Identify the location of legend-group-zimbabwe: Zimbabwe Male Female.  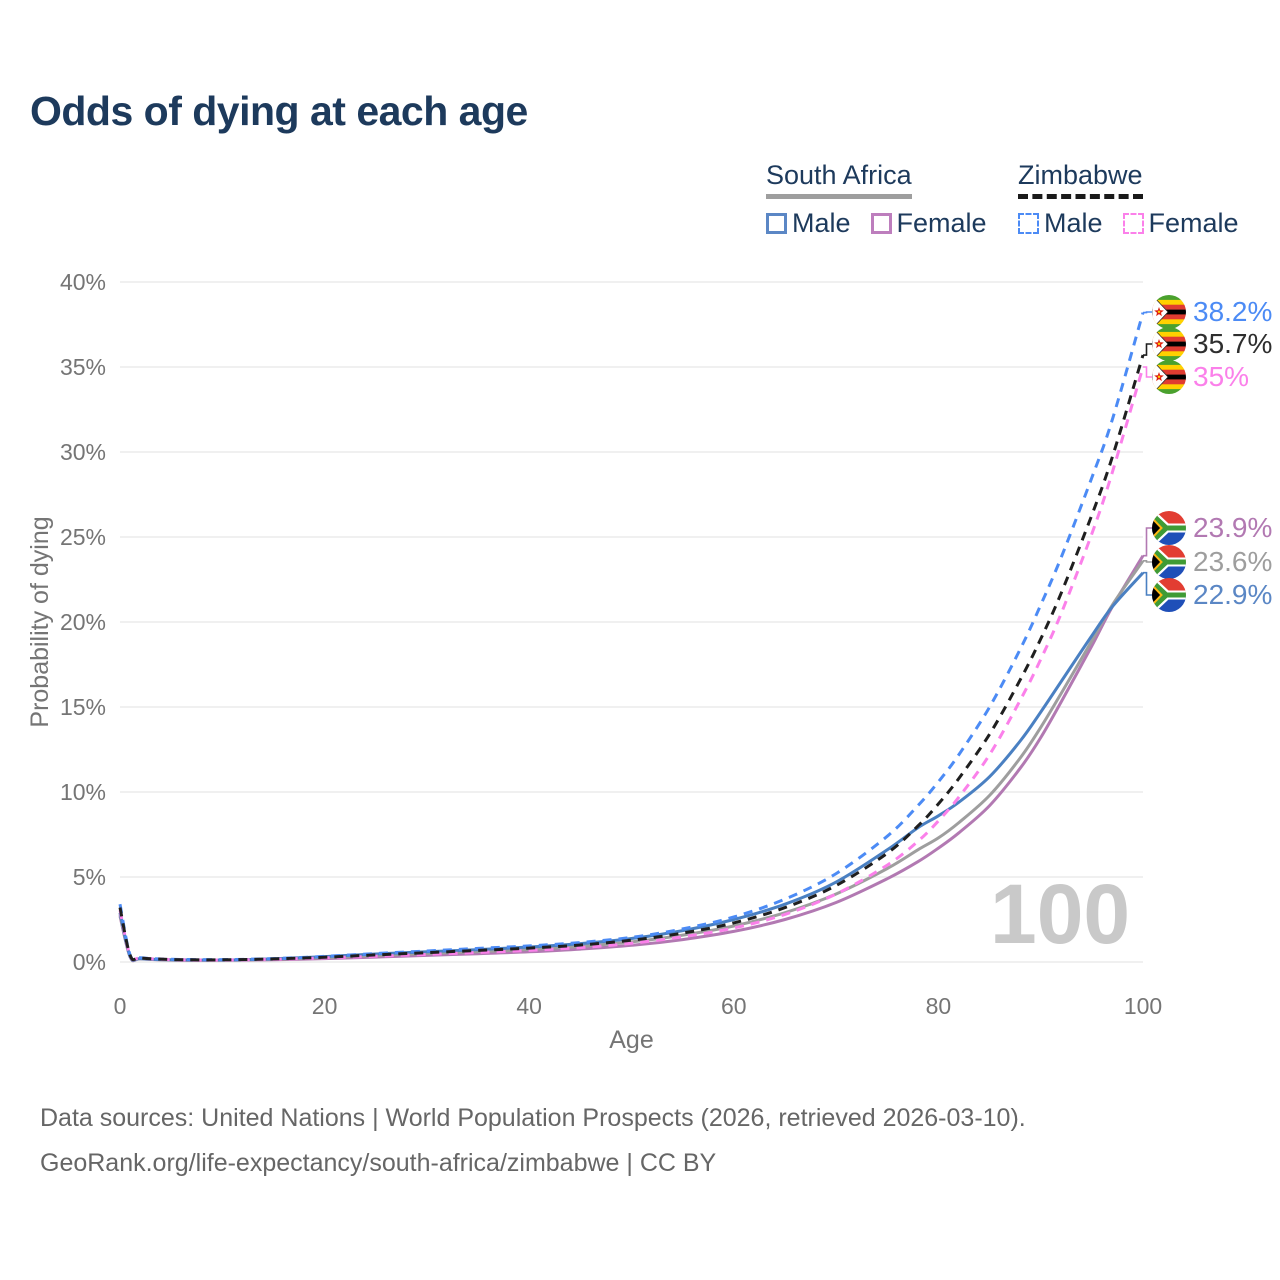
(1128, 199).